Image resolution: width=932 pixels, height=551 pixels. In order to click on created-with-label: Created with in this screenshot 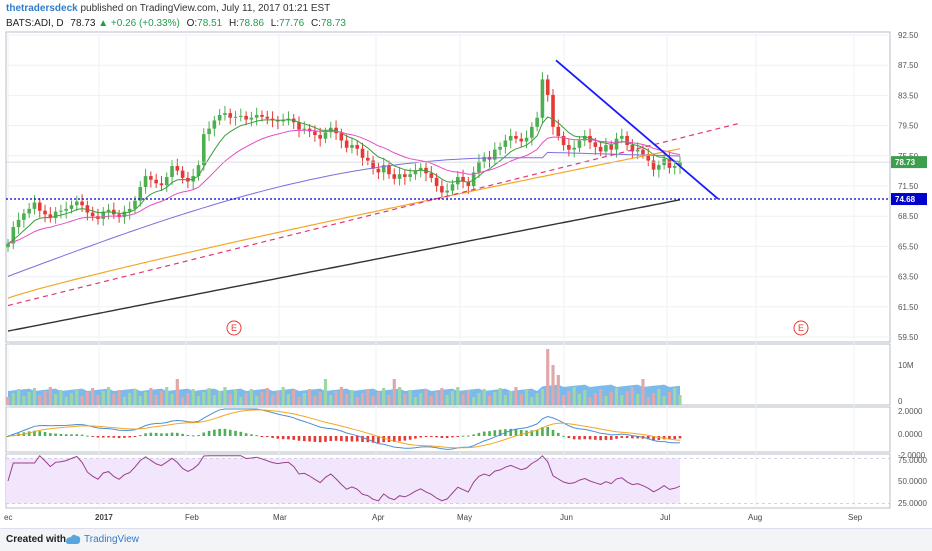, I will do `click(36, 539)`.